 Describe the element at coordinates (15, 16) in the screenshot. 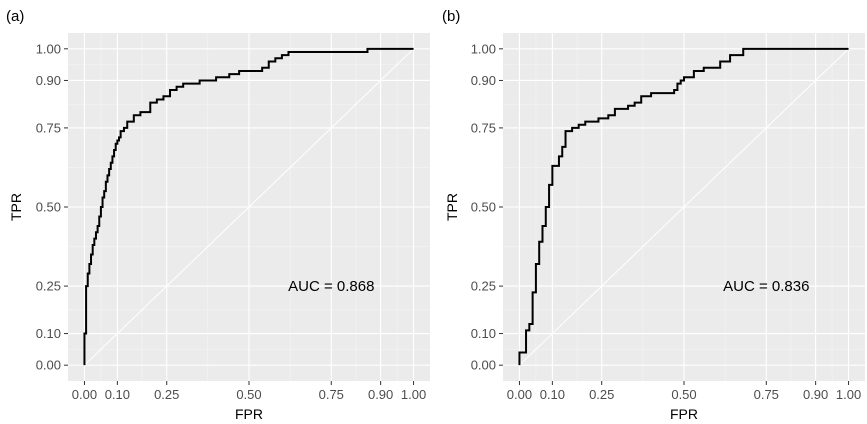

I see `panel-label: (a)` at that location.